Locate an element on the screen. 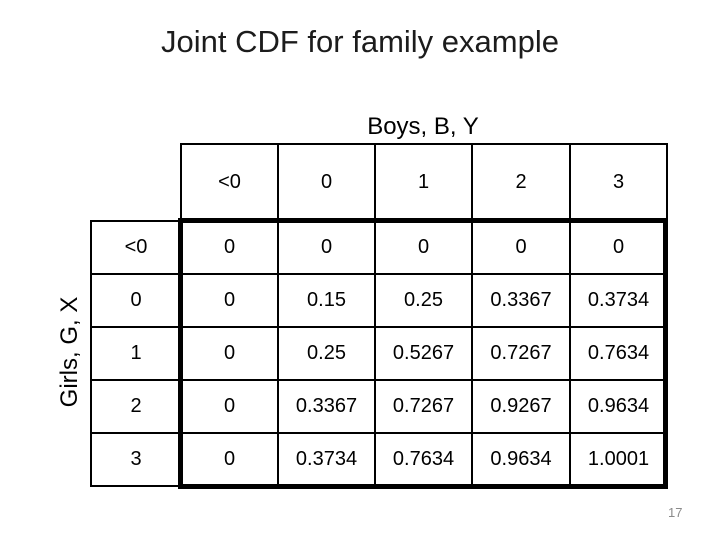 The width and height of the screenshot is (720, 540). row-header-cell: 1 is located at coordinates (136, 353).